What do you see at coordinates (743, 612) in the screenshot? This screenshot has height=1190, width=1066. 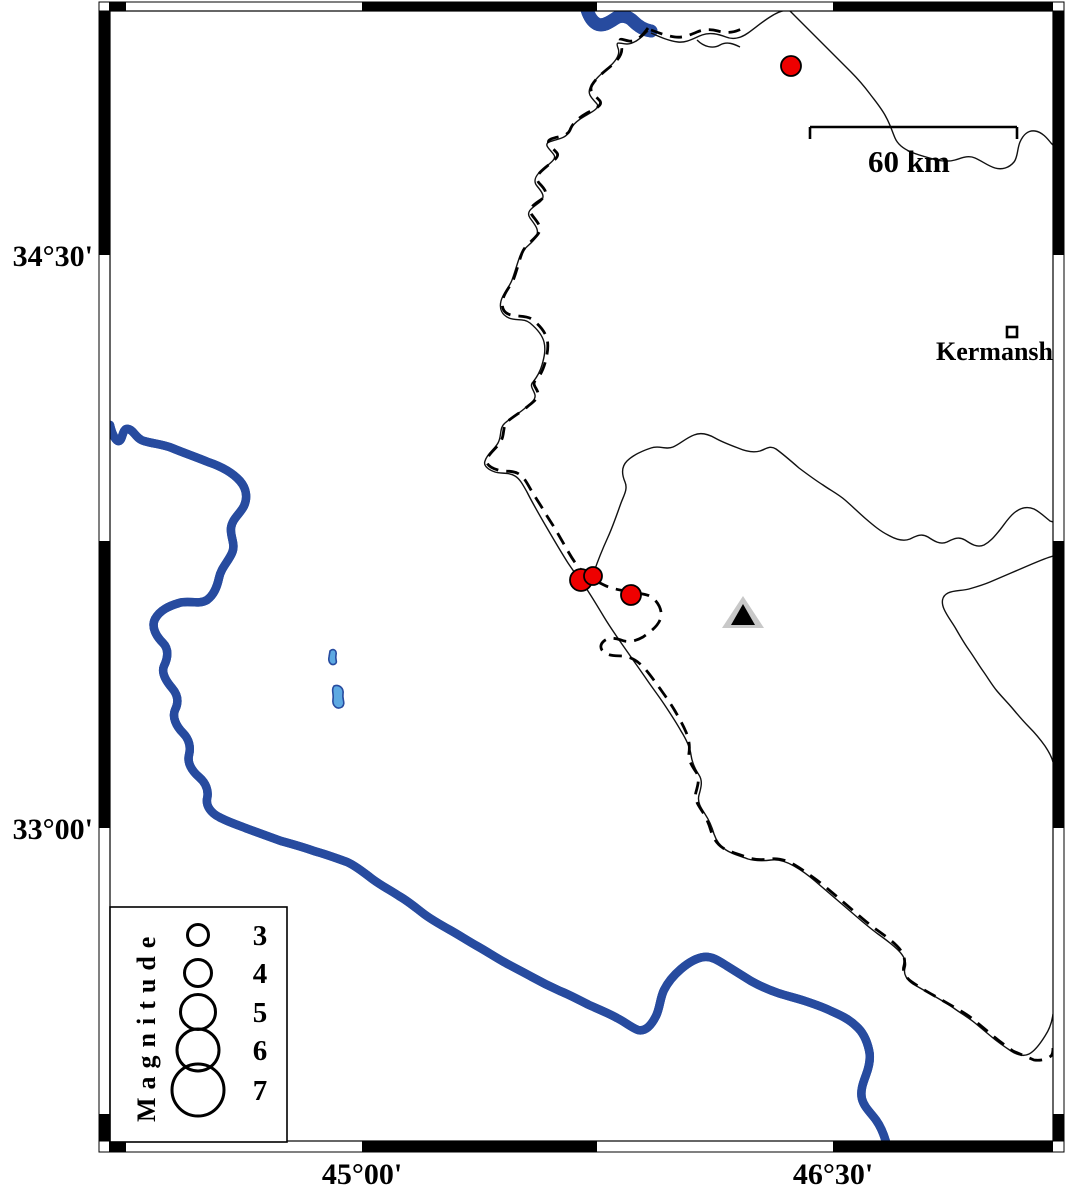 I see `station-triangle-icon` at bounding box center [743, 612].